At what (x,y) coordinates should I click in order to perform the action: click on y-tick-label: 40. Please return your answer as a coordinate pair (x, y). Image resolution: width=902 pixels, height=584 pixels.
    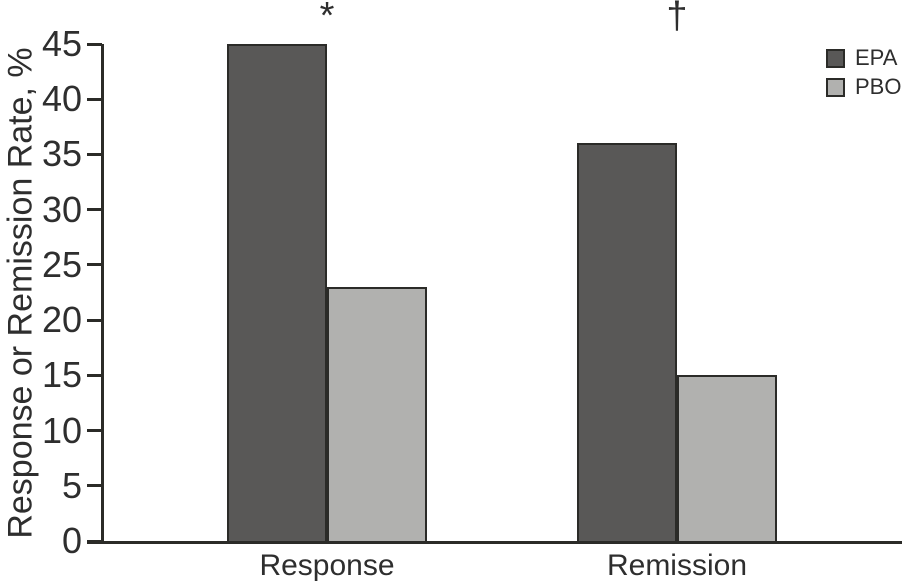
    Looking at the image, I should click on (61, 99).